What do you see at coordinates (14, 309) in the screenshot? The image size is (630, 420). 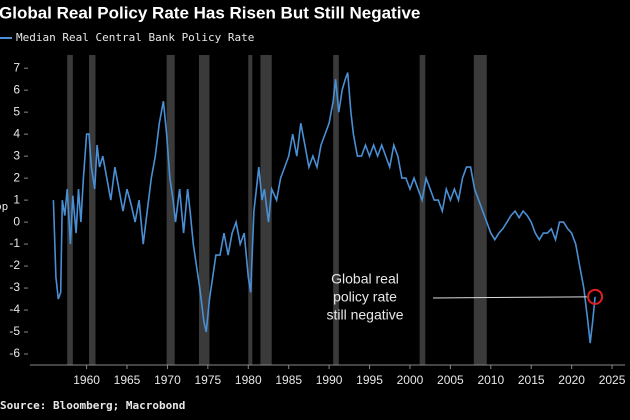 I see `y-tick-label: -4` at bounding box center [14, 309].